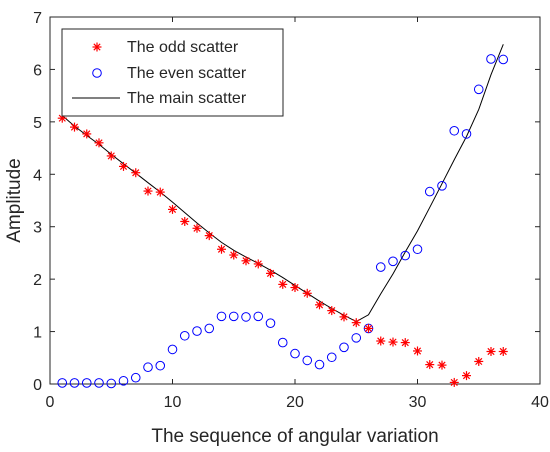  What do you see at coordinates (37, 280) in the screenshot?
I see `y-tick-label: 2` at bounding box center [37, 280].